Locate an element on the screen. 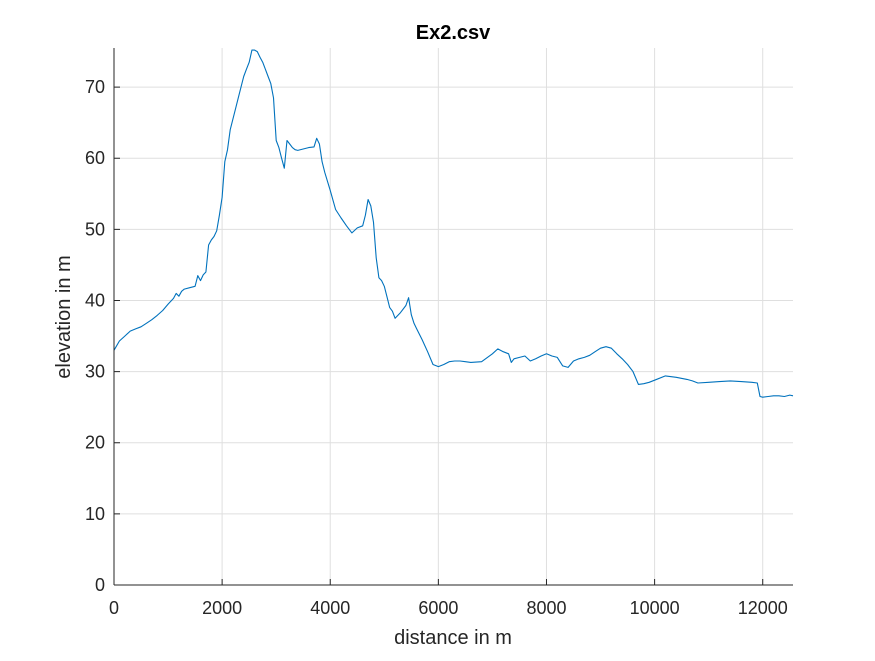 This screenshot has width=875, height=661. y-axis-label: elevation in m is located at coordinates (64, 316).